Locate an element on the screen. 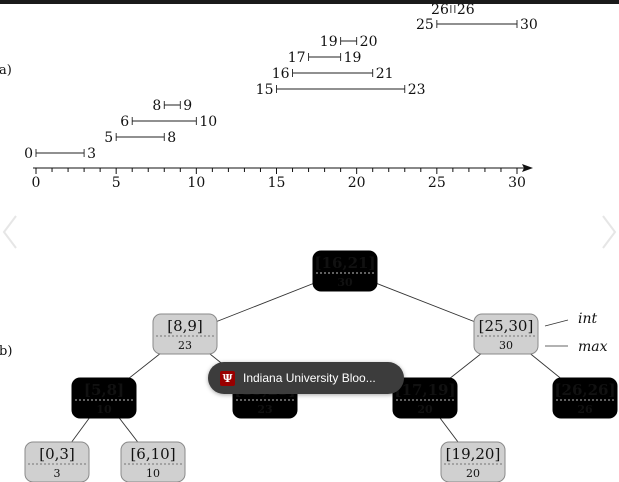 The image size is (619, 482). interval-high-label: 26 is located at coordinates (466, 10).